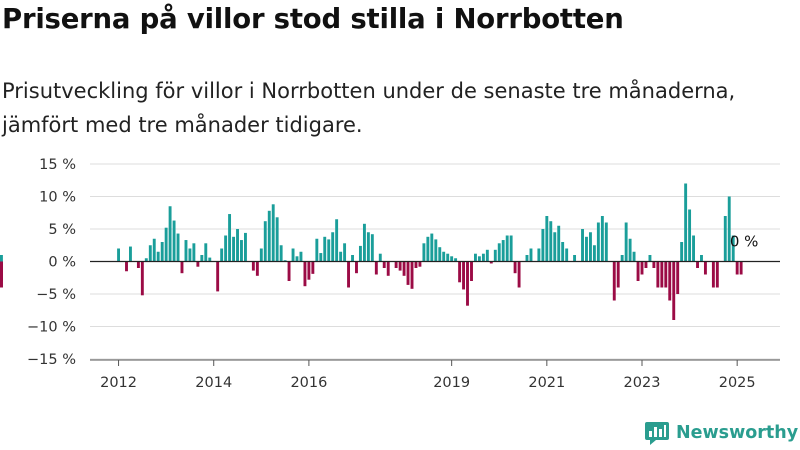 The width and height of the screenshot is (800, 450). What do you see at coordinates (308, 383) in the screenshot?
I see `x-tick-label: 2016` at bounding box center [308, 383].